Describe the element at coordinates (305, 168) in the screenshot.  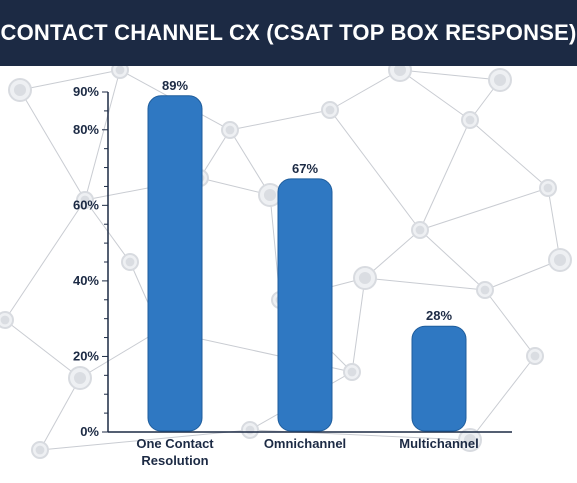
I see `data-label: 67%` at that location.